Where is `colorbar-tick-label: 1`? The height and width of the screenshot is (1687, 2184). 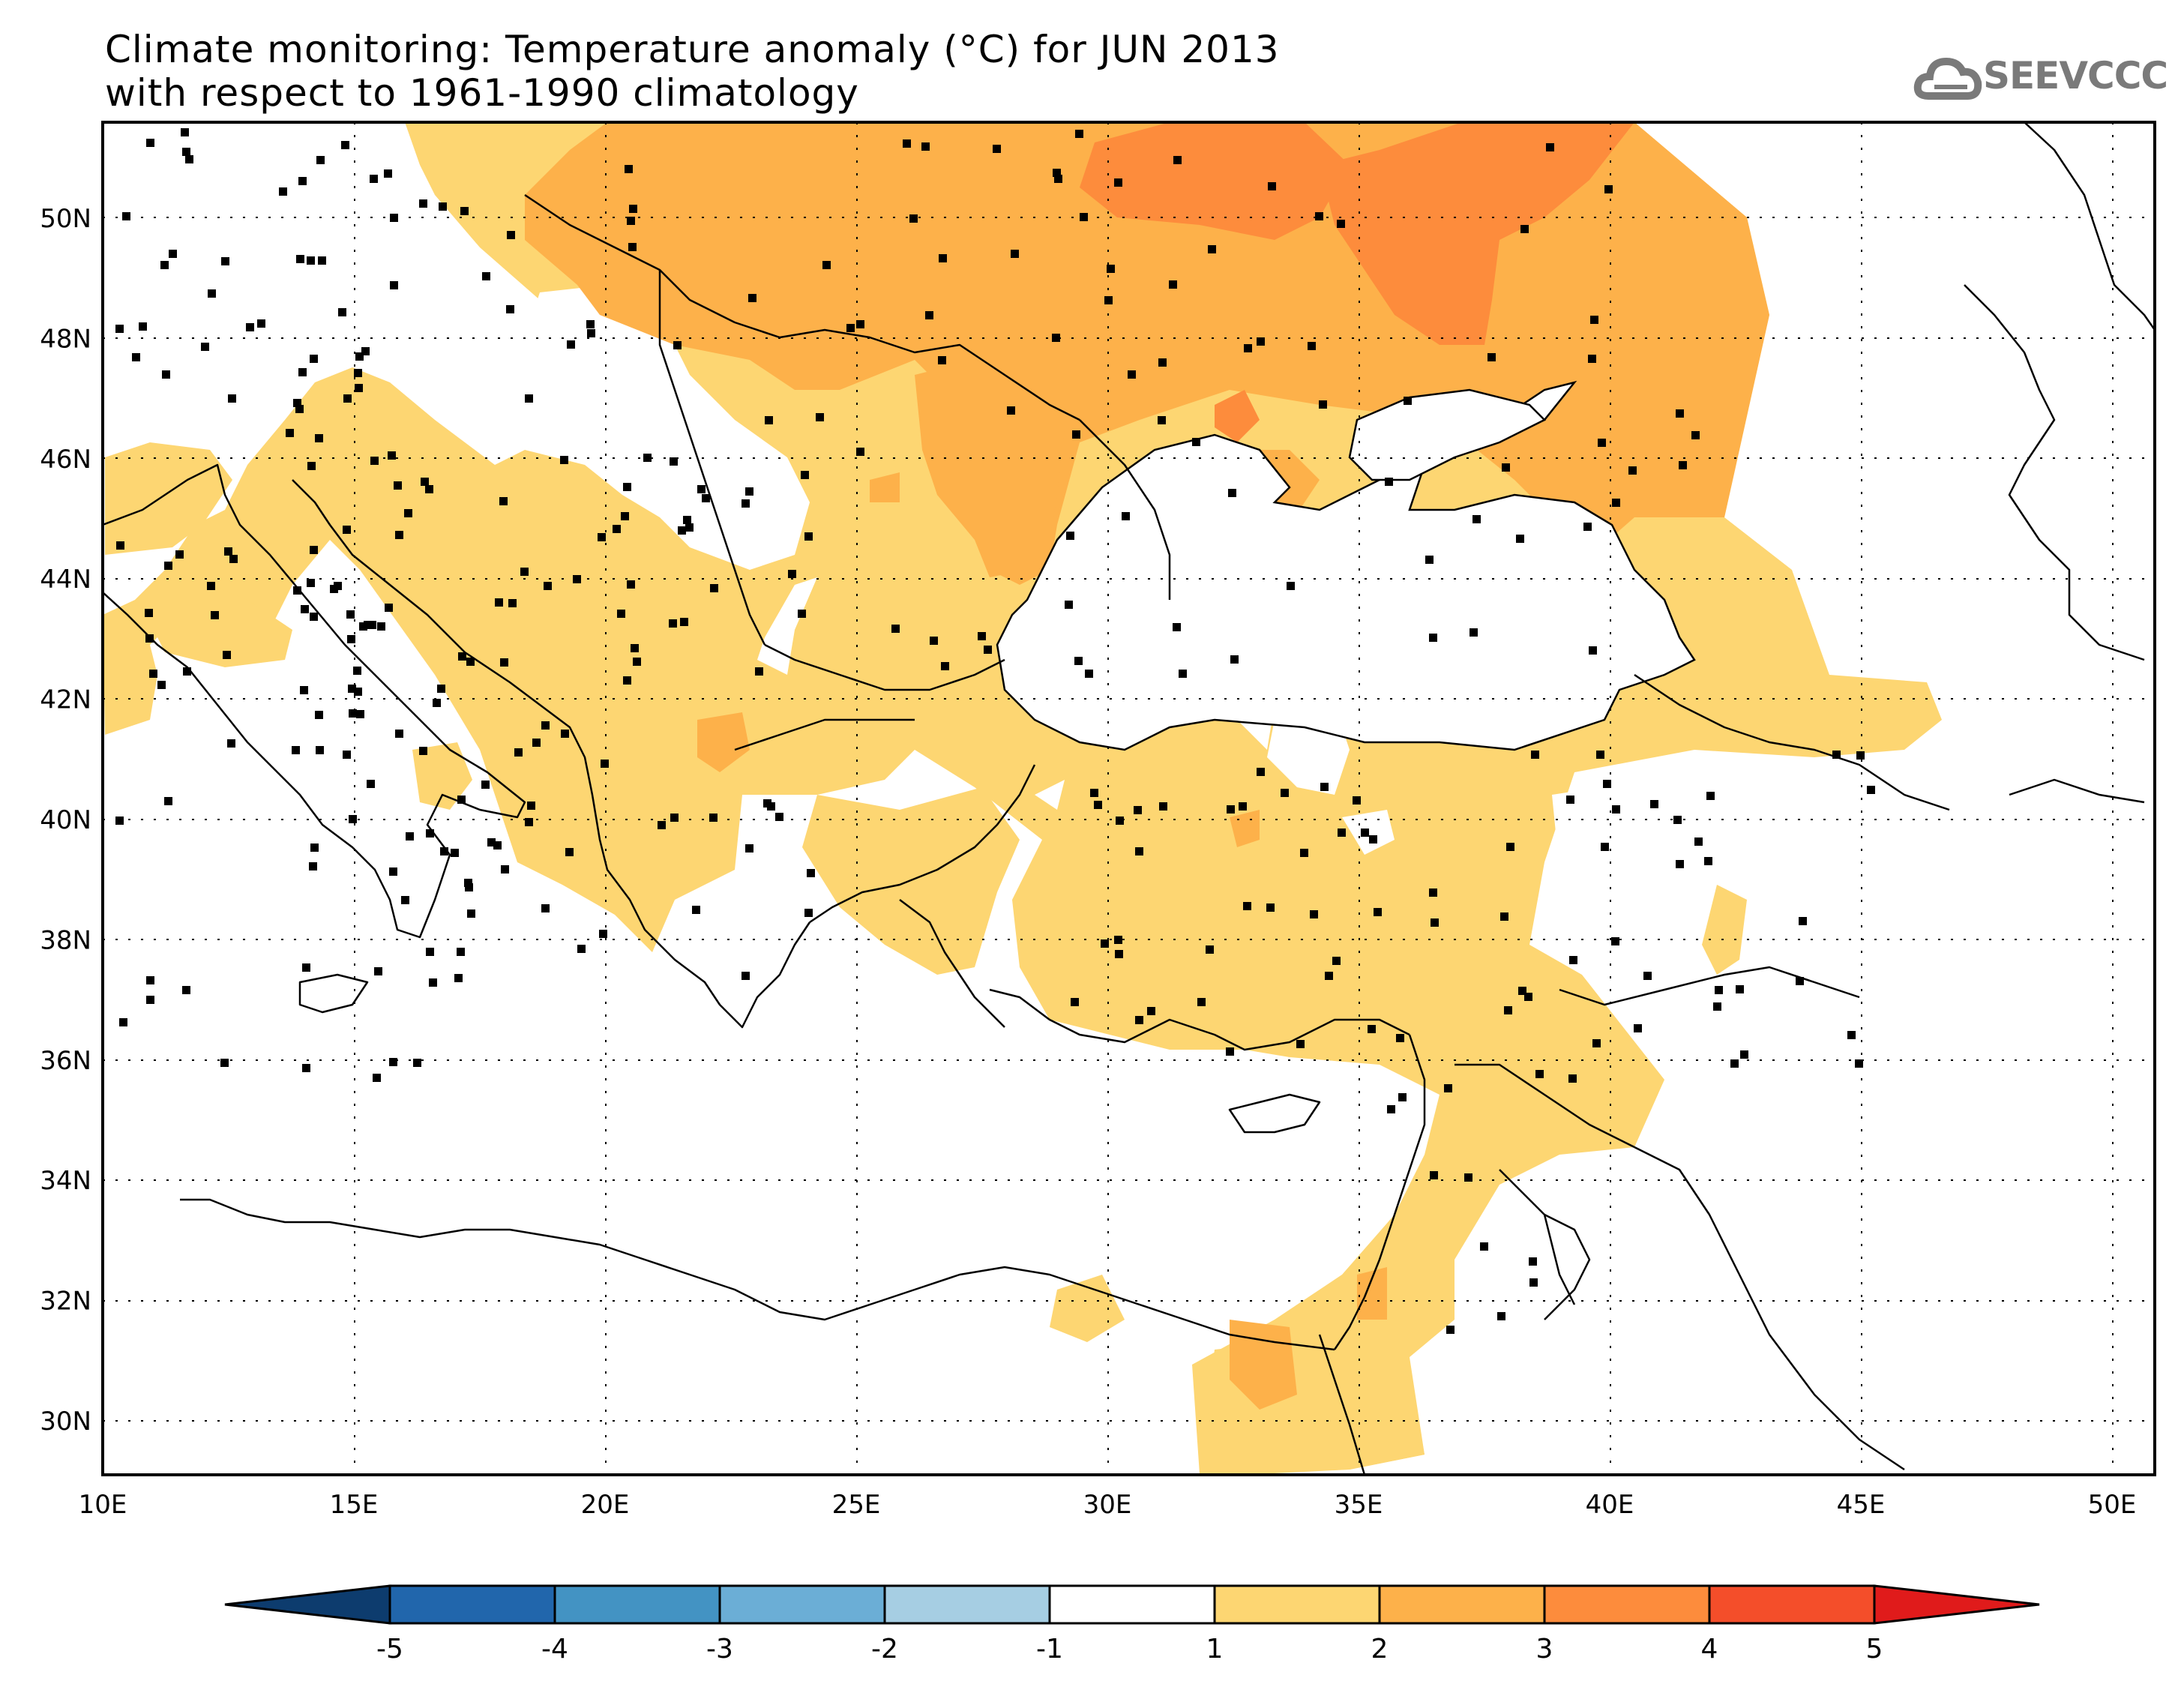
colorbar-tick-label: 1 is located at coordinates (1215, 1649).